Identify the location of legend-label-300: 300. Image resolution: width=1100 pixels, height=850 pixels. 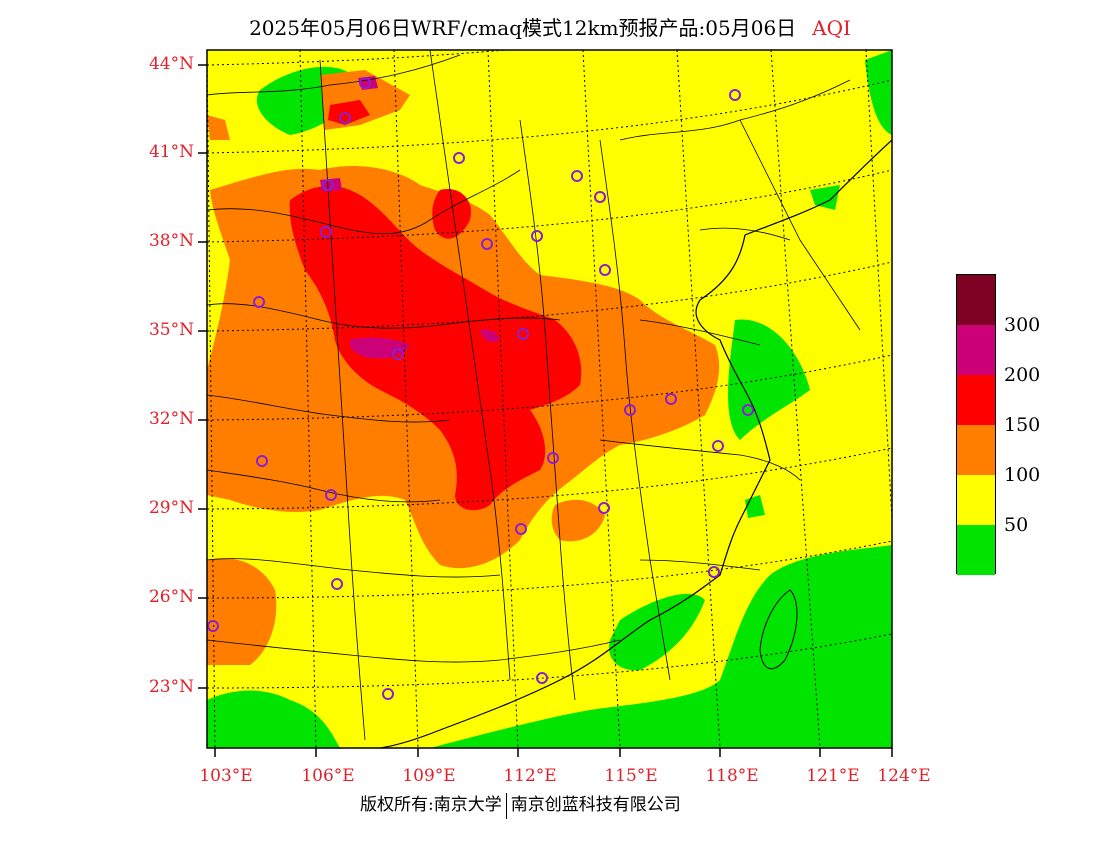
(1022, 325).